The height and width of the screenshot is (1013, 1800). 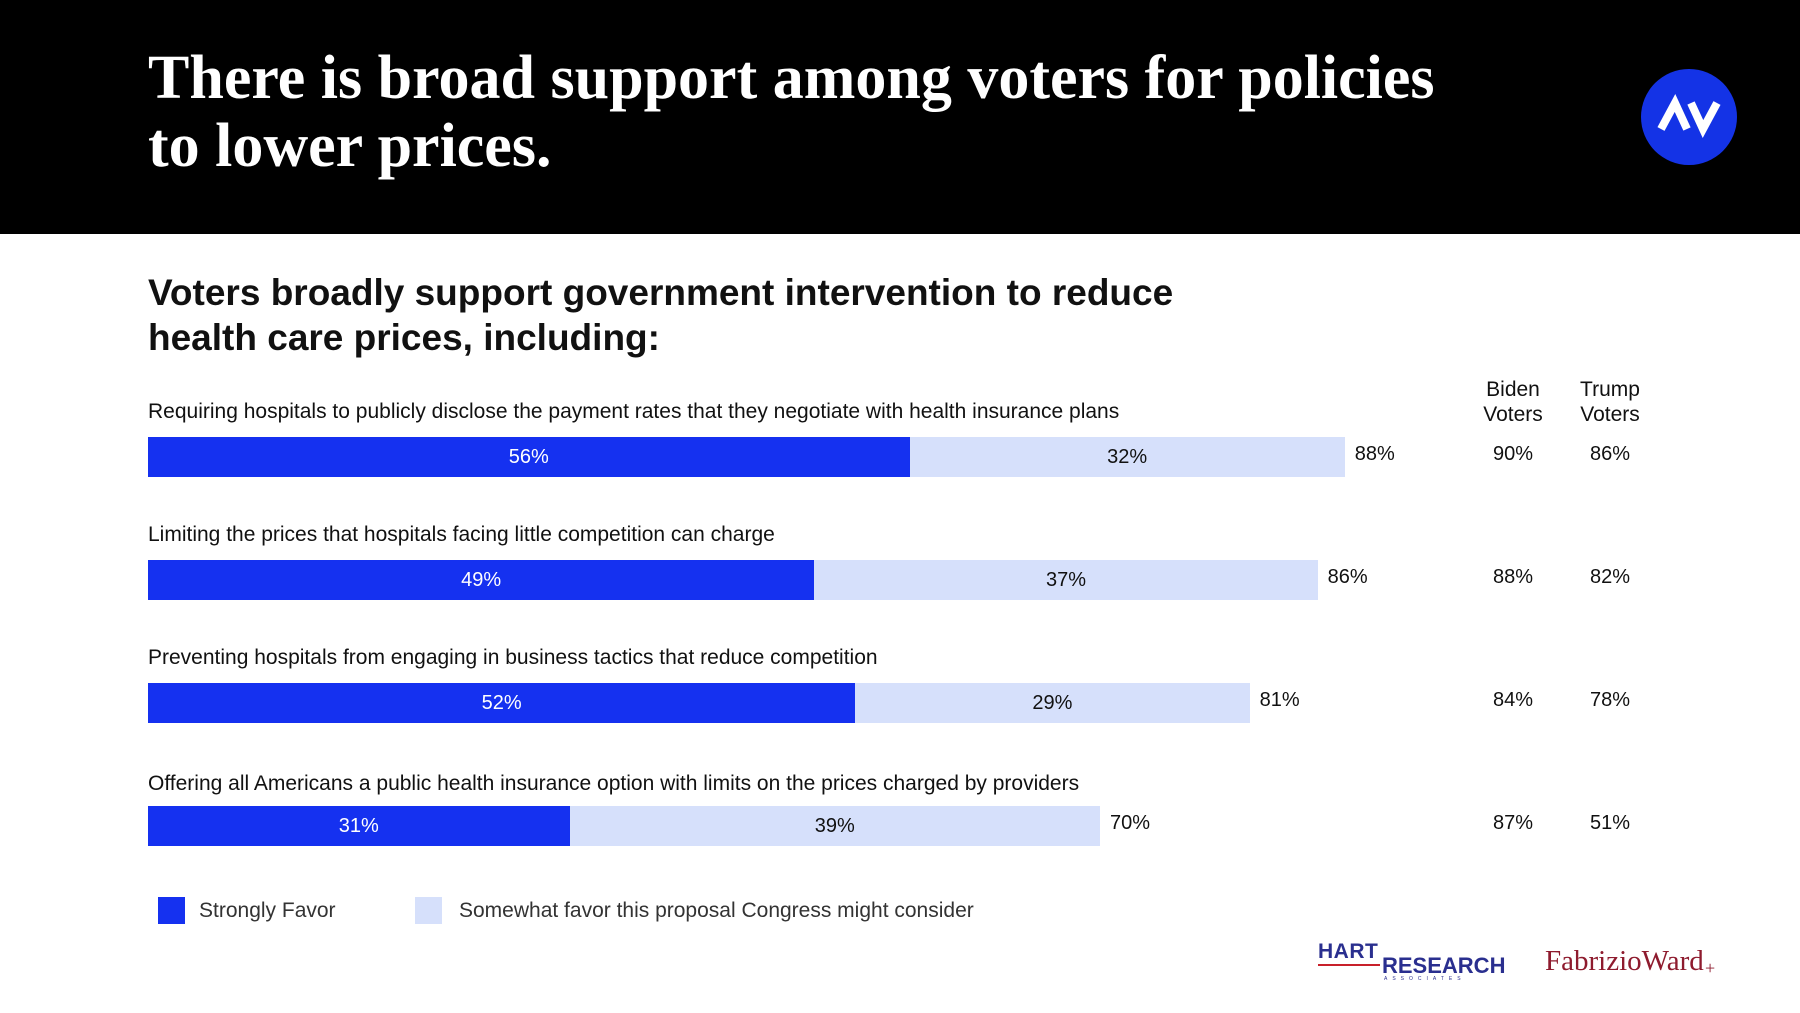 I want to click on total-label: 70%, so click(x=1130, y=823).